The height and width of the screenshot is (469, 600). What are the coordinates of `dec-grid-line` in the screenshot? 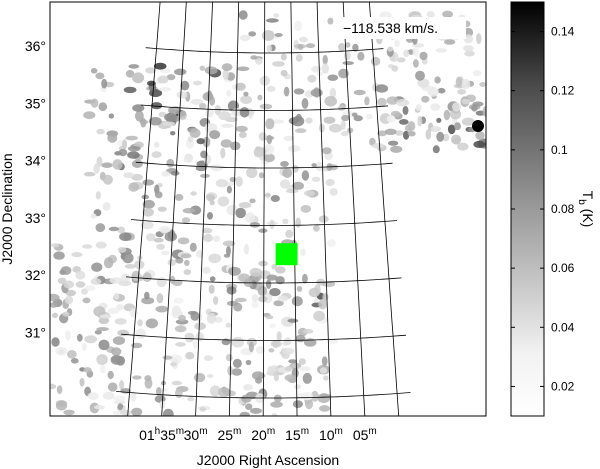 It's located at (264, 222).